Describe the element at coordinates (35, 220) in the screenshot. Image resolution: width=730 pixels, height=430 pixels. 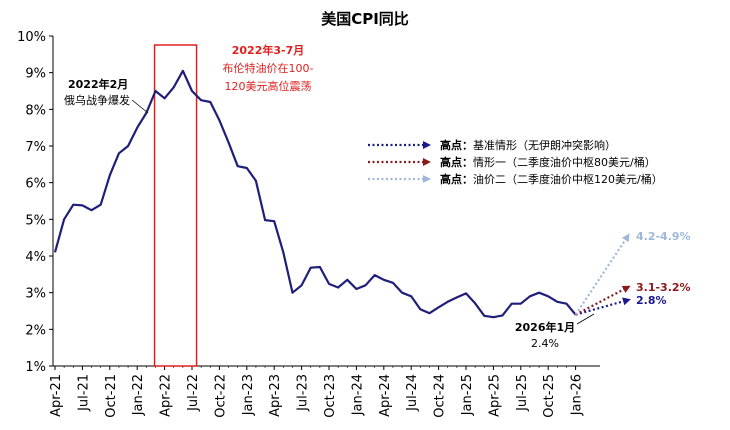
I see `y-tick-label: 5%` at that location.